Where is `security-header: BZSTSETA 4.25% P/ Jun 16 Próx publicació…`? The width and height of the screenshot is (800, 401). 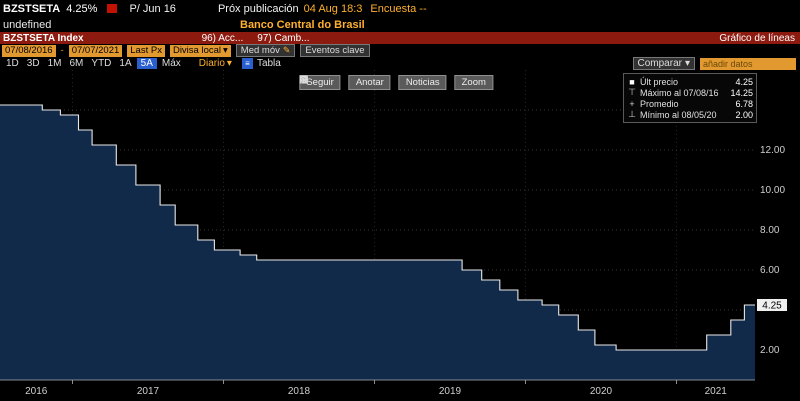
security-header: BZSTSETA 4.25% P/ Jun 16 Próx publicació… is located at coordinates (400, 8).